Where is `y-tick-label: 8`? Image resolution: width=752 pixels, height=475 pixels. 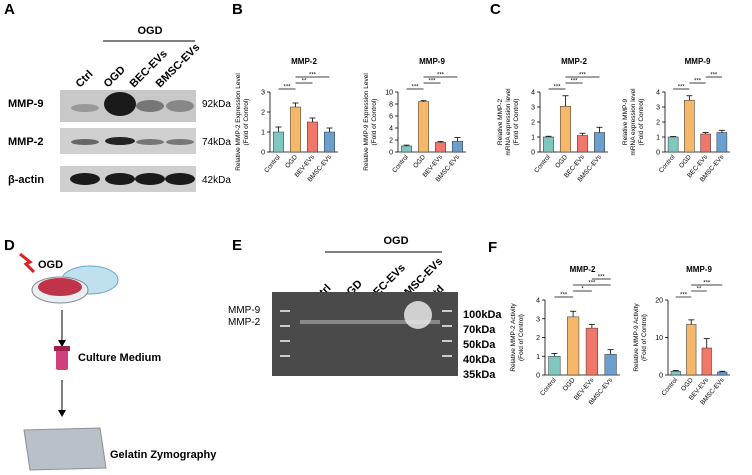 y-tick-label: 8 is located at coordinates (391, 105).